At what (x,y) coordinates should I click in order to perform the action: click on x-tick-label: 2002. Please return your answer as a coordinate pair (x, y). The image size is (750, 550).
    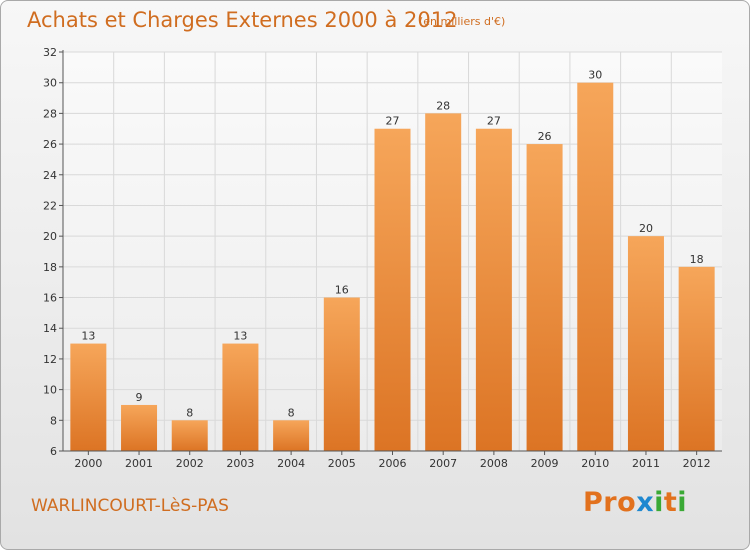
    Looking at the image, I should click on (190, 463).